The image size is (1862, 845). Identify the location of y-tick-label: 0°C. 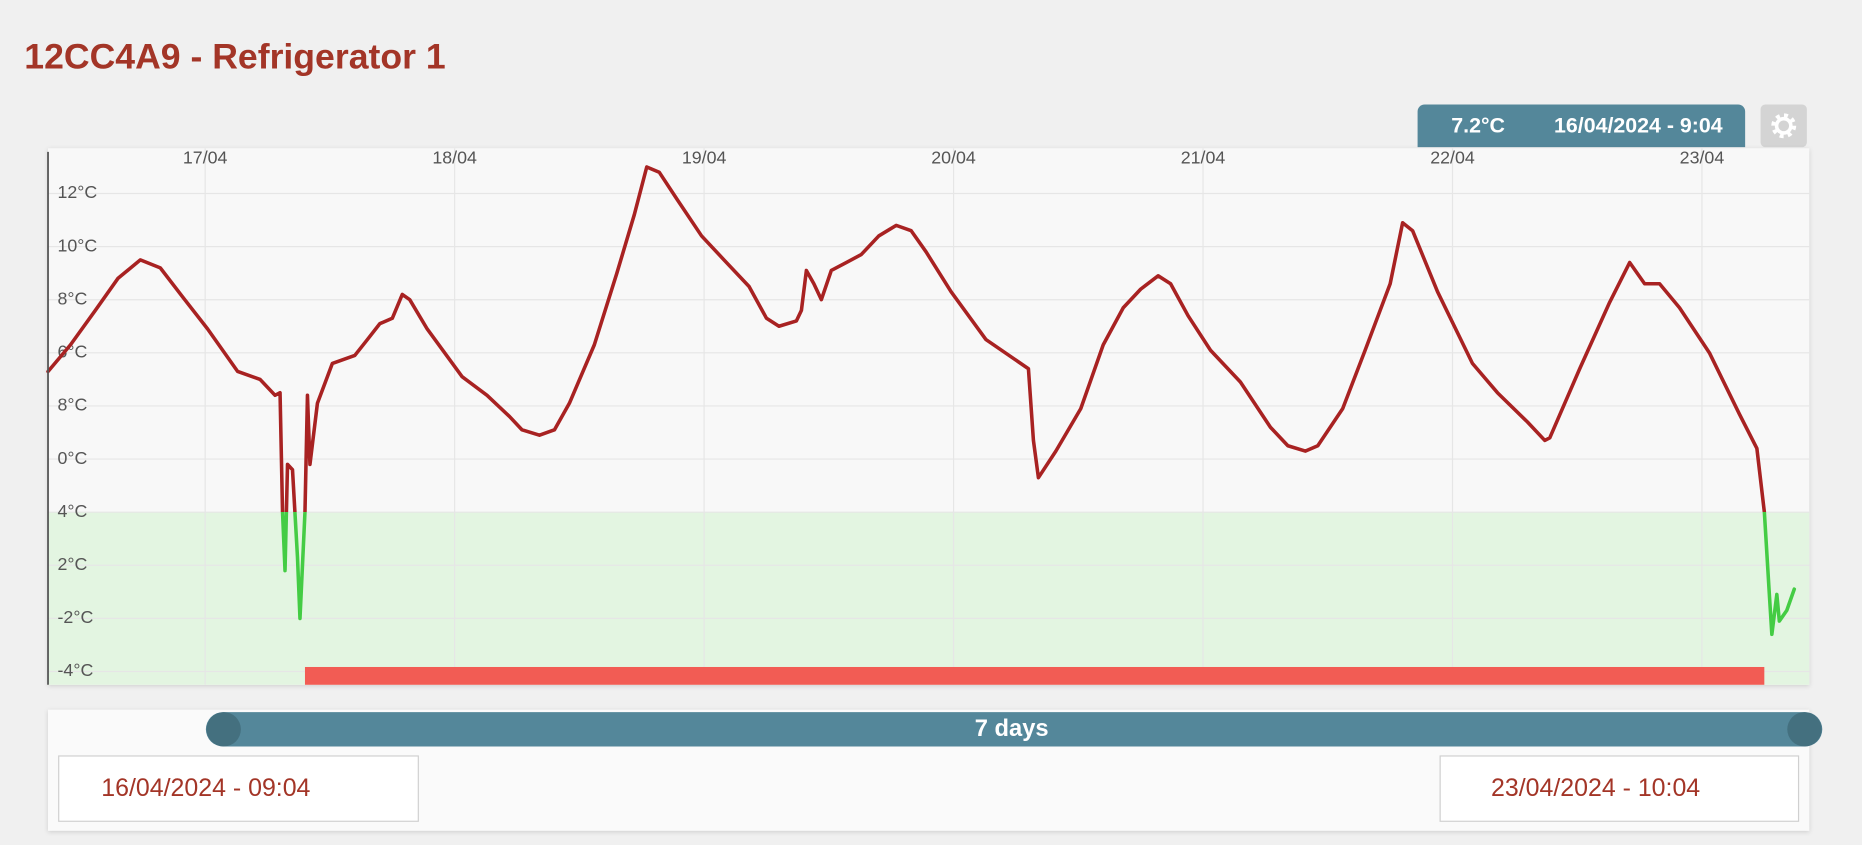
(73, 458).